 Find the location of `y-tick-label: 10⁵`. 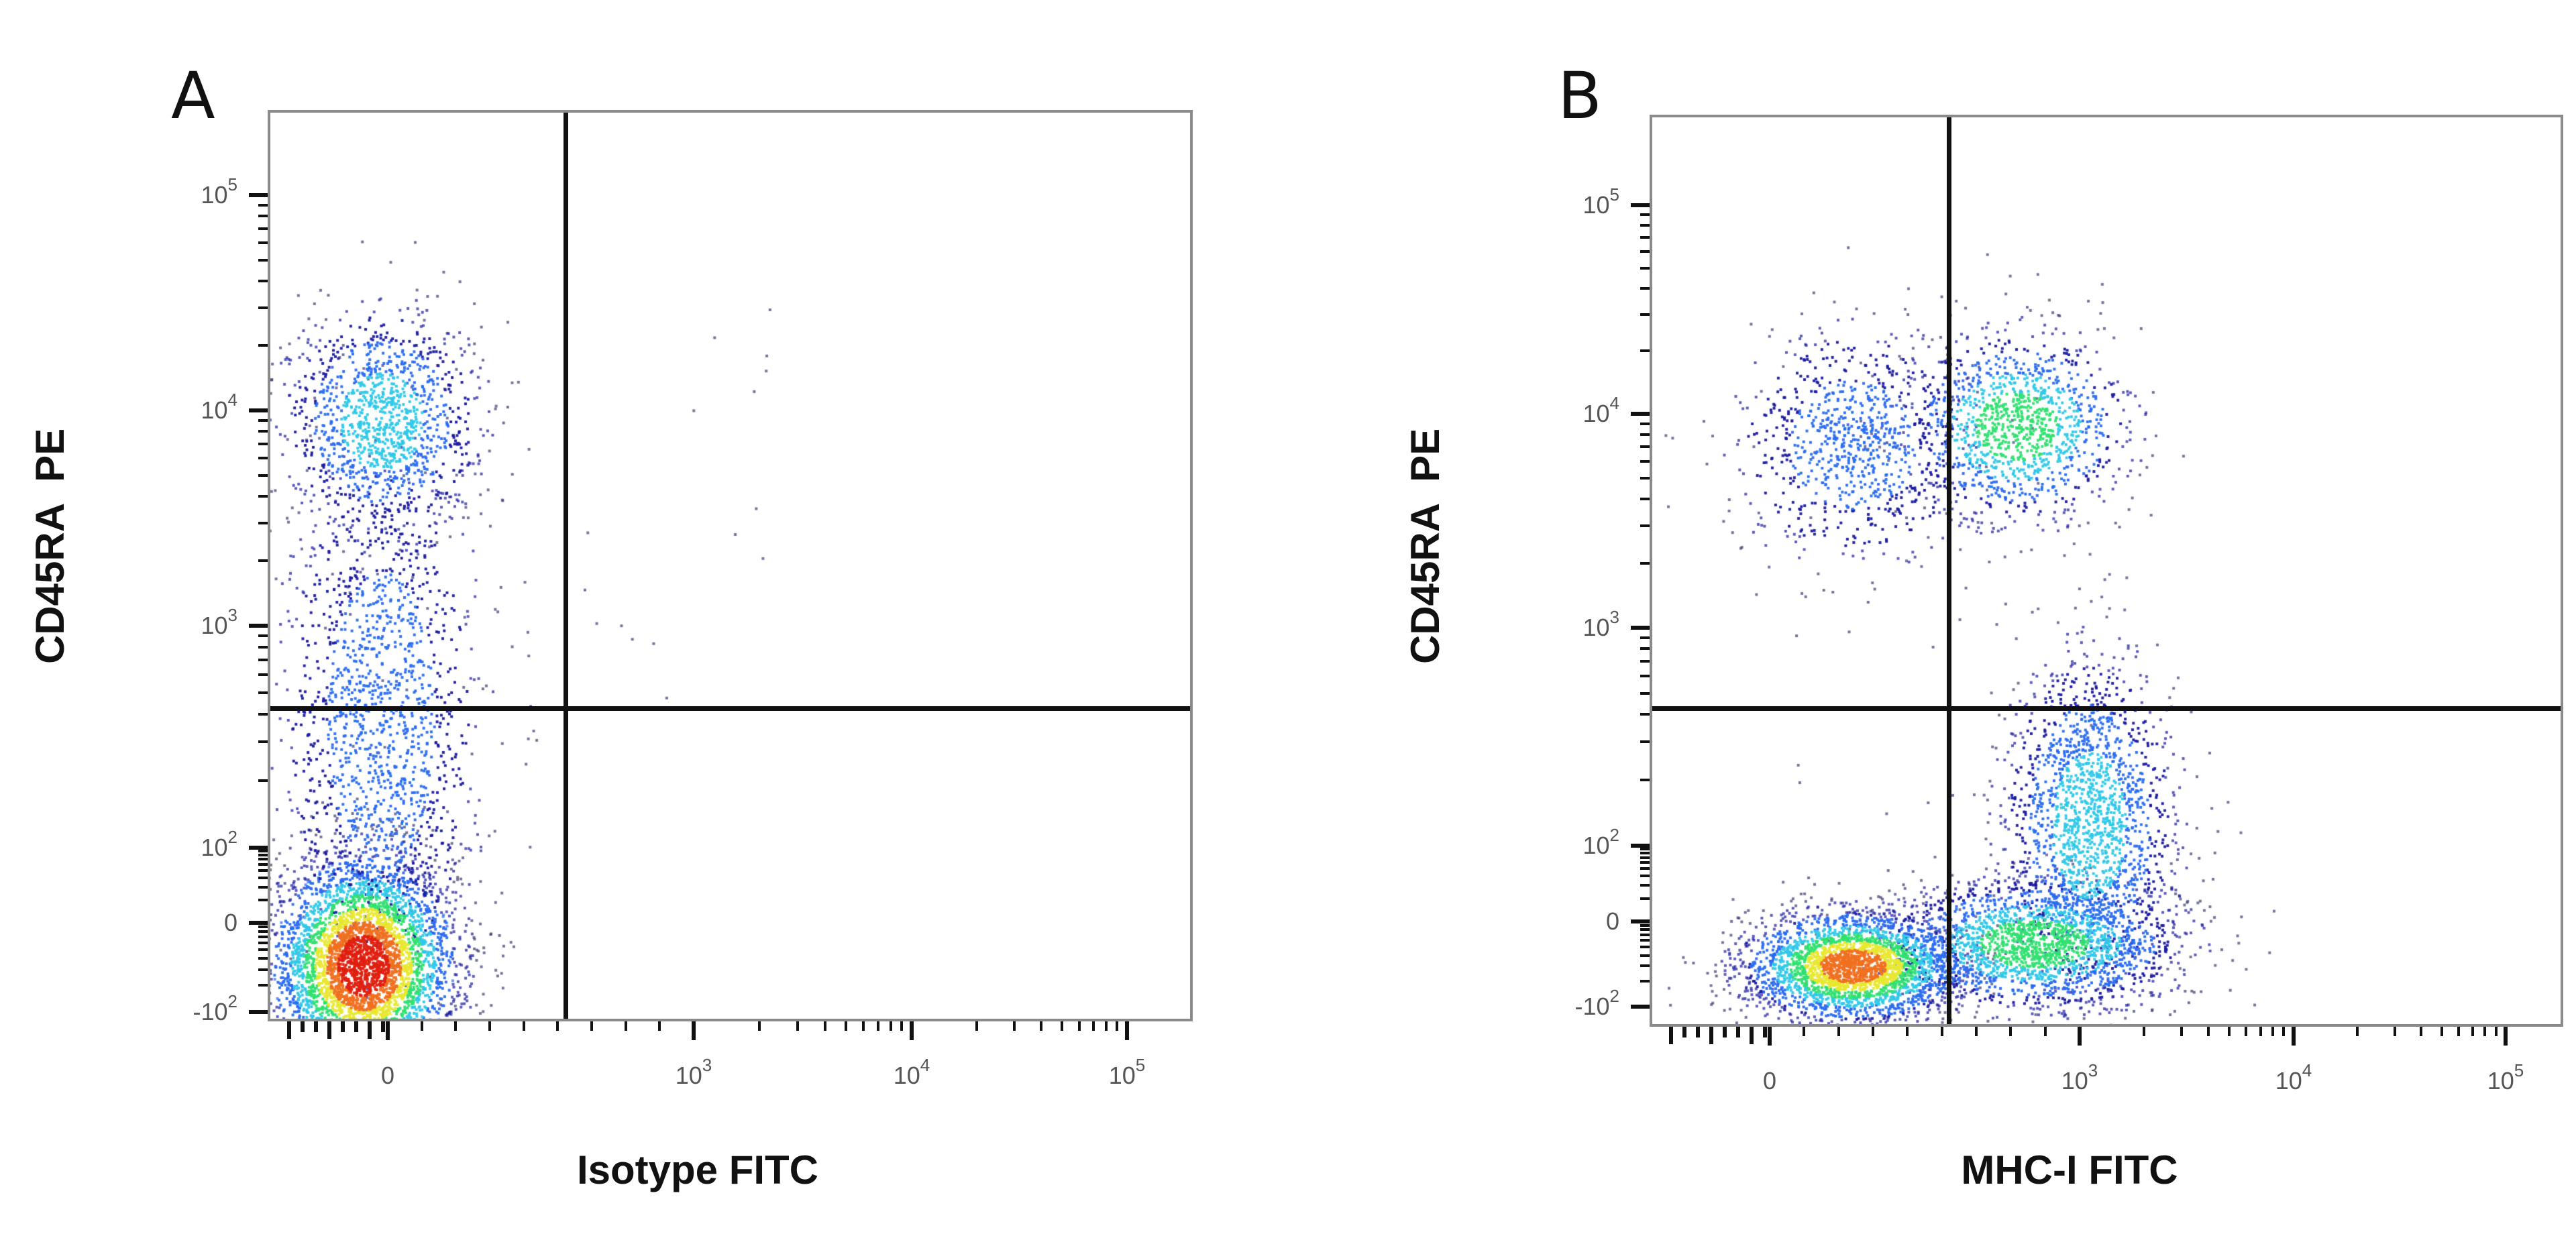

y-tick-label: 10⁵ is located at coordinates (1600, 201).